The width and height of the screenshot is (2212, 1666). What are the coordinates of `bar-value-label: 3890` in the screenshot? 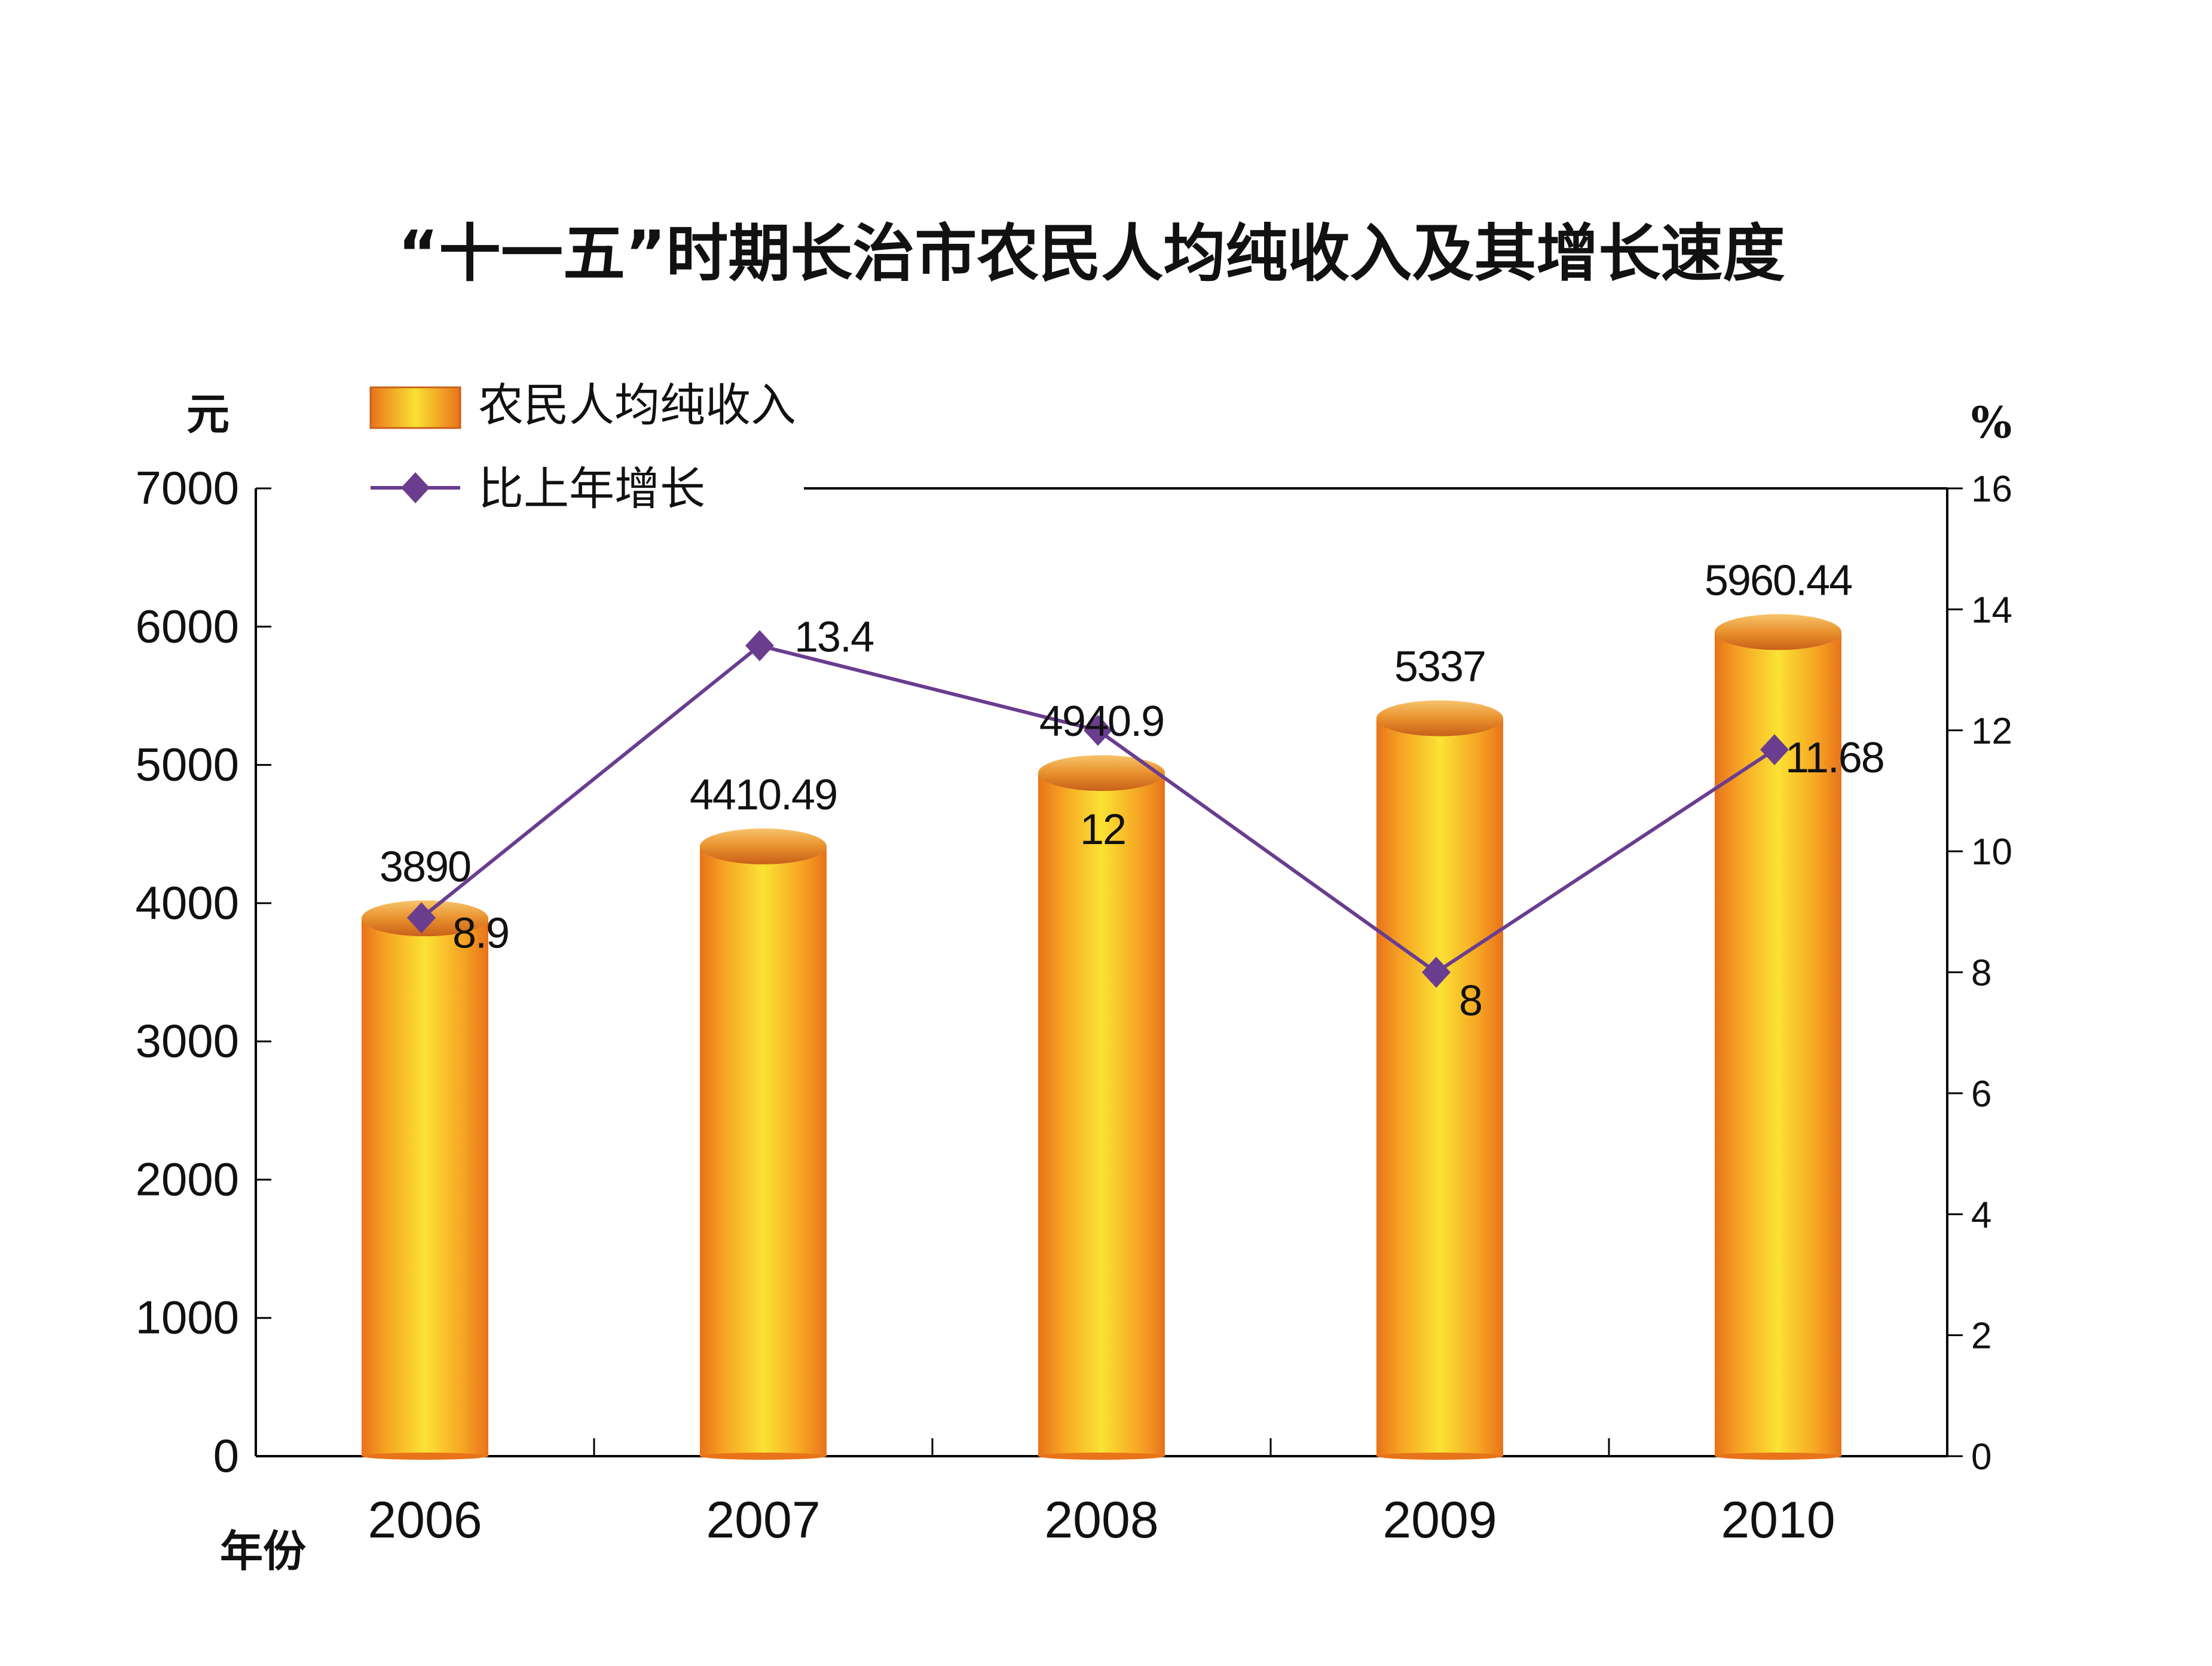 It's located at (425, 867).